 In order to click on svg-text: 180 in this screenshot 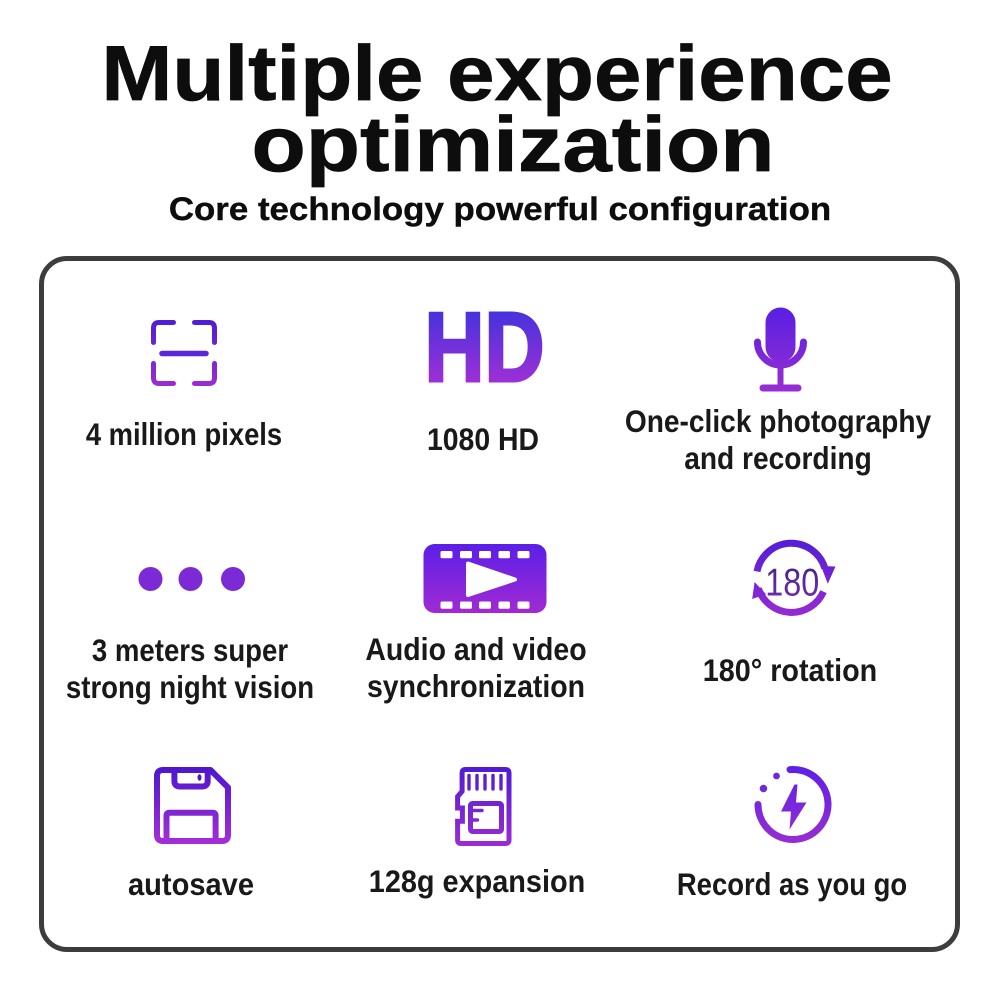, I will do `click(792, 583)`.